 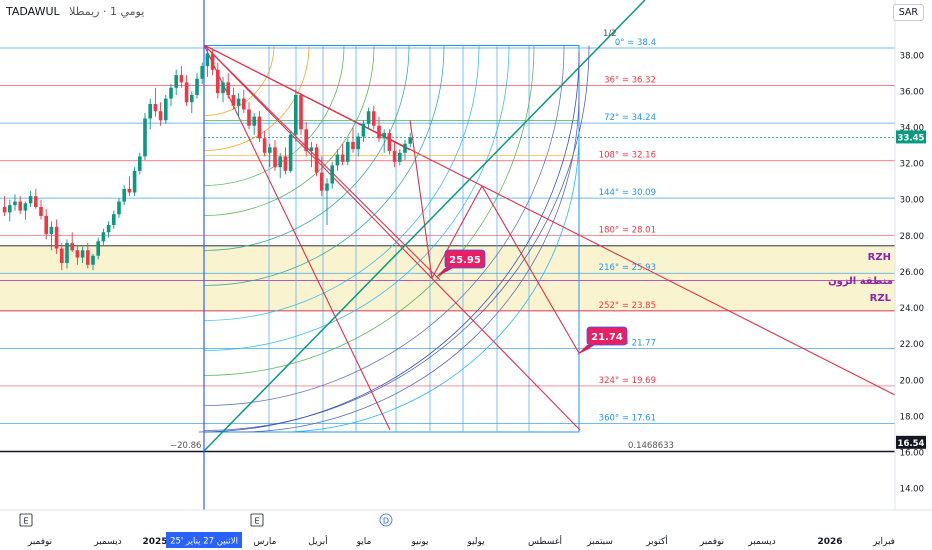 What do you see at coordinates (610, 34) in the screenshot?
I see `annotation-ratio: 1/2` at bounding box center [610, 34].